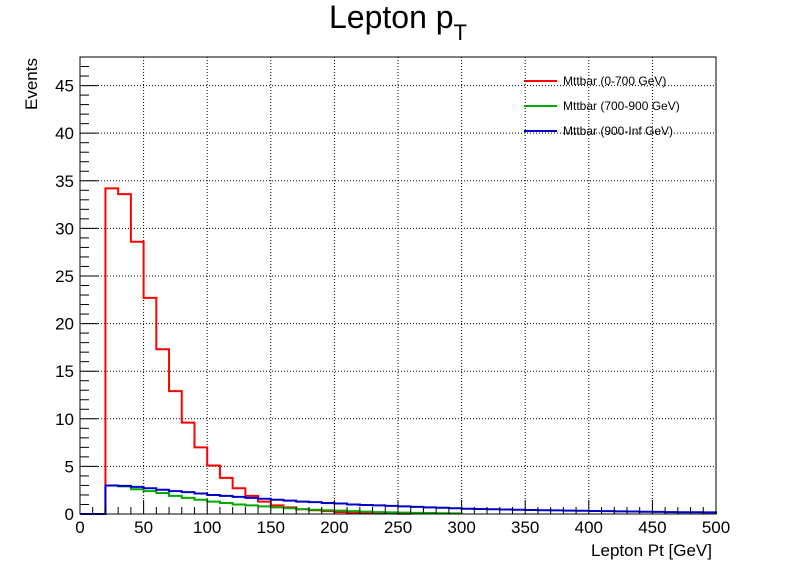 The width and height of the screenshot is (796, 572). Describe the element at coordinates (461, 527) in the screenshot. I see `x-tick-label: 300` at that location.